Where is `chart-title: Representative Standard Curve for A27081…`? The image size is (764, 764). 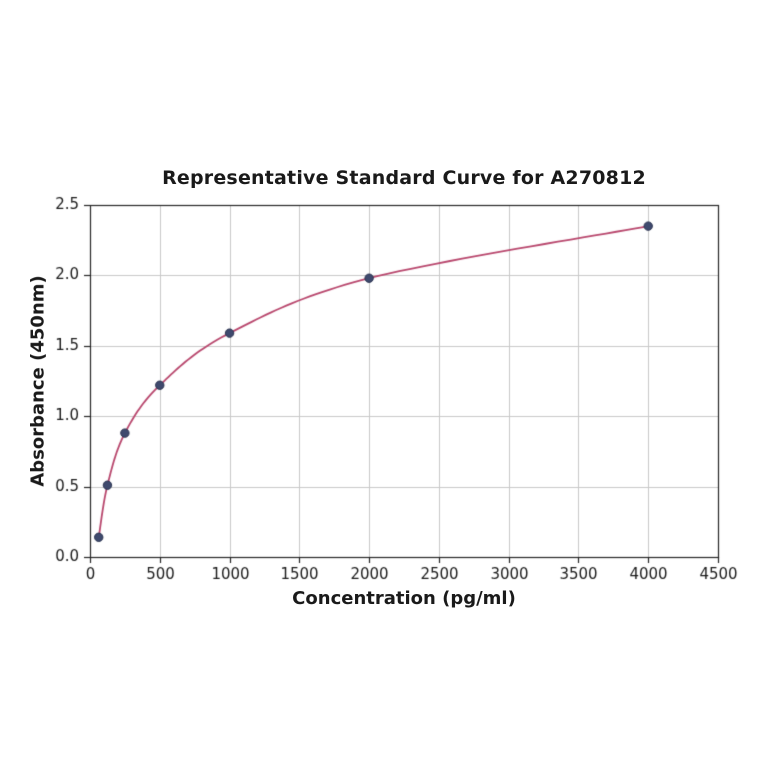
chart-title: Representative Standard Curve for A27081… is located at coordinates (404, 178).